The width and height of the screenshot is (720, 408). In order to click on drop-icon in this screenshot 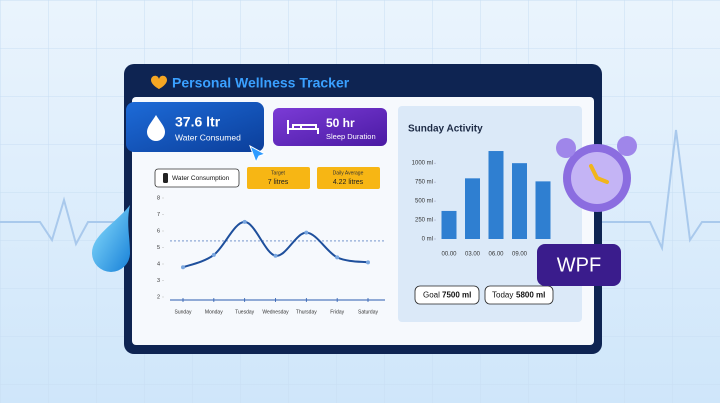, I will do `click(156, 128)`.